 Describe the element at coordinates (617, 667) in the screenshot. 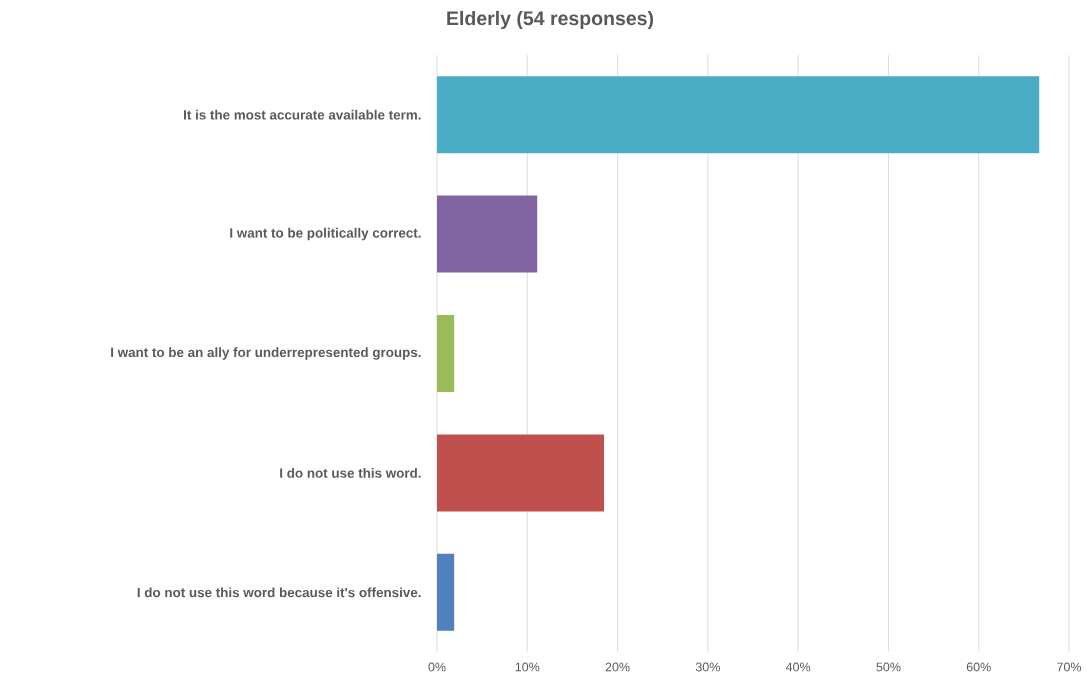

I see `x-tick-label: 20%` at that location.